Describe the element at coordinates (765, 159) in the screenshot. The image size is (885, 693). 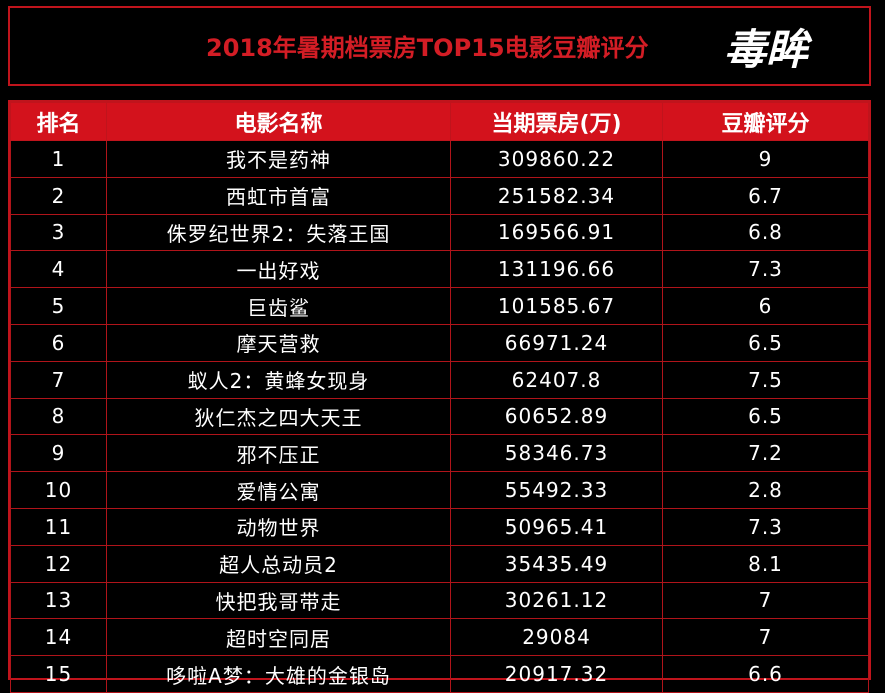
I see `douban-score-cell: 9` at that location.